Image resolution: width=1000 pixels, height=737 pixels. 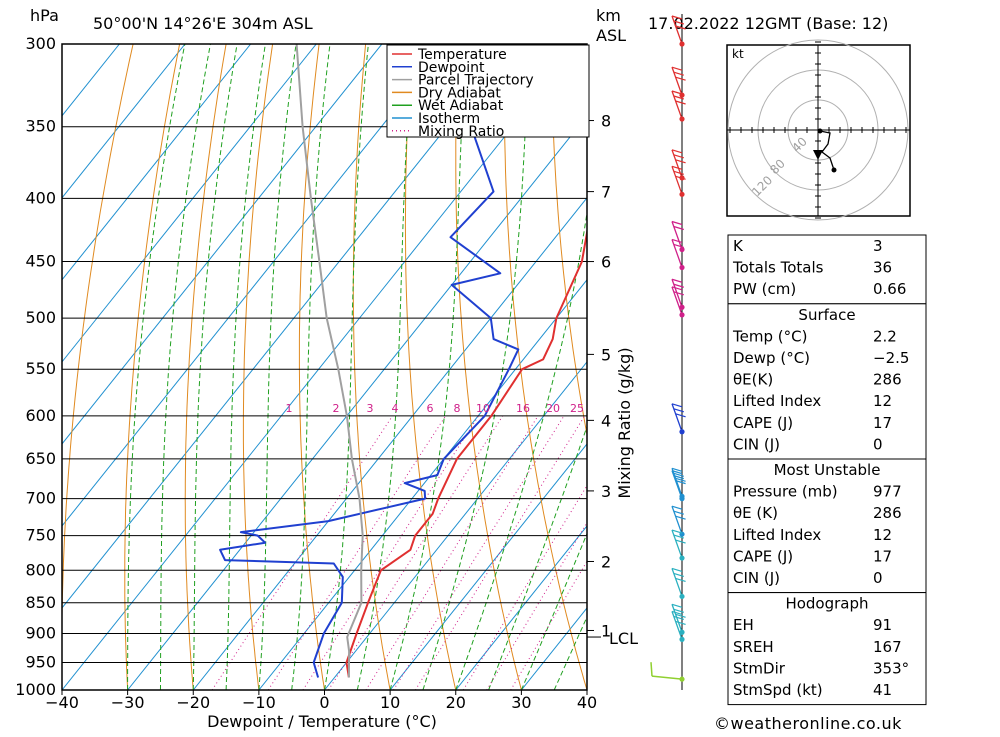 What do you see at coordinates (764, 289) in the screenshot?
I see `table-row-label: PW (cm)` at bounding box center [764, 289].